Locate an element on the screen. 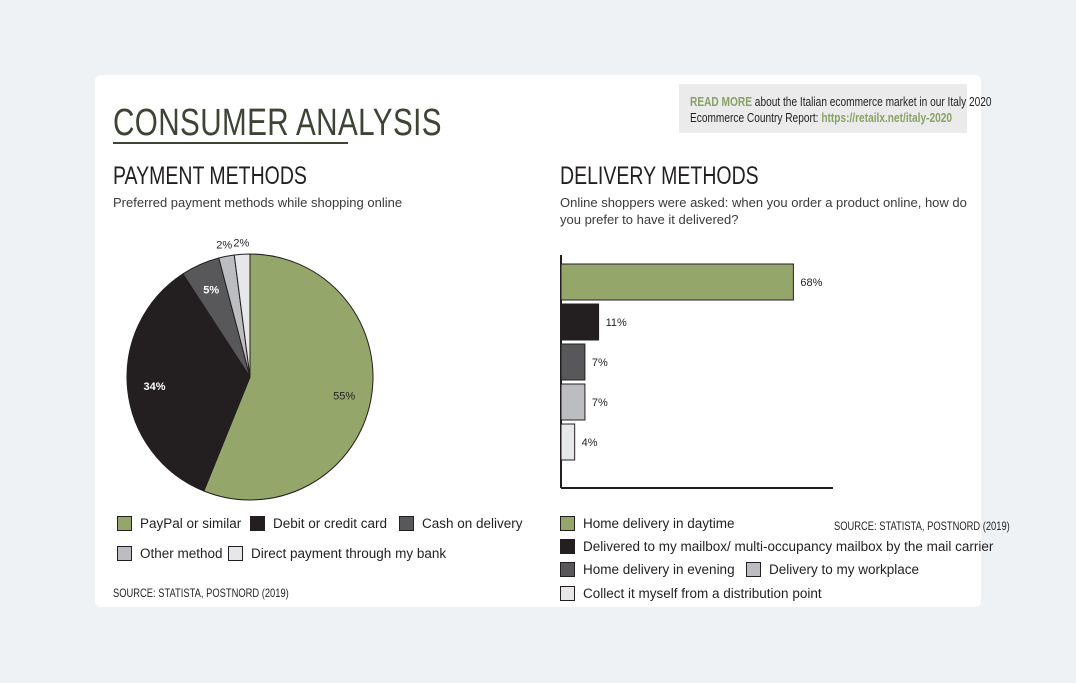 The width and height of the screenshot is (1076, 683). pie-slice-debit-or-credit-card is located at coordinates (188, 382).